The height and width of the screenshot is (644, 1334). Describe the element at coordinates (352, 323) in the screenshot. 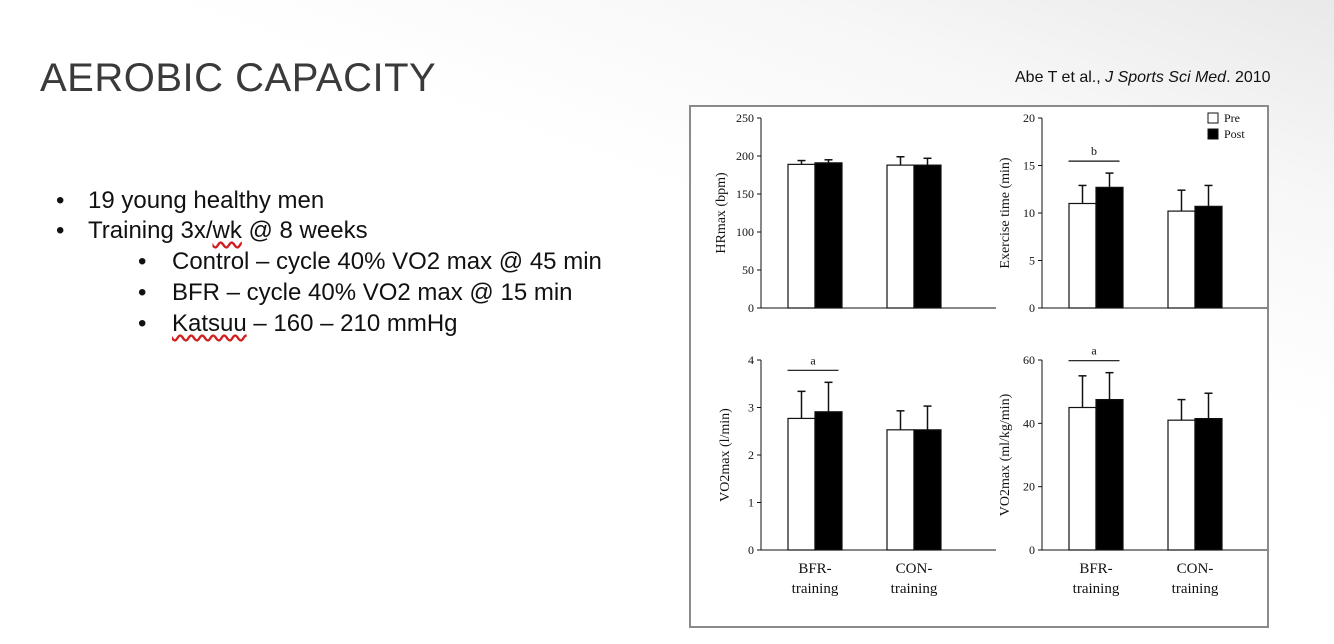

I see `sub-bullet-text: – 160 – 210 mmHg` at that location.